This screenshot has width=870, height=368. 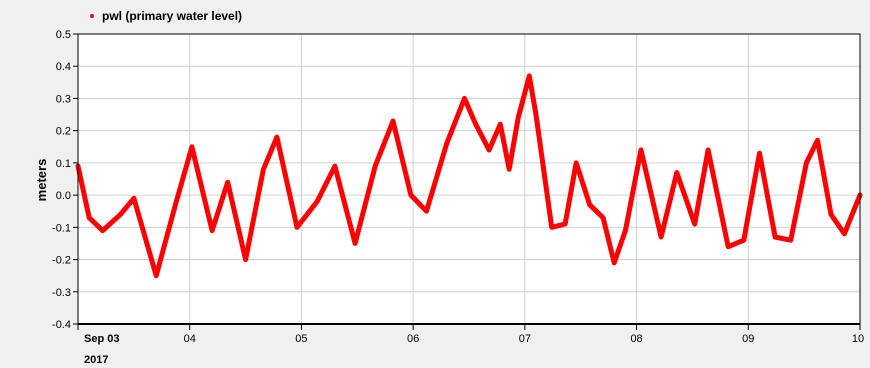 I want to click on legend: pwl (primary water level), so click(x=166, y=16).